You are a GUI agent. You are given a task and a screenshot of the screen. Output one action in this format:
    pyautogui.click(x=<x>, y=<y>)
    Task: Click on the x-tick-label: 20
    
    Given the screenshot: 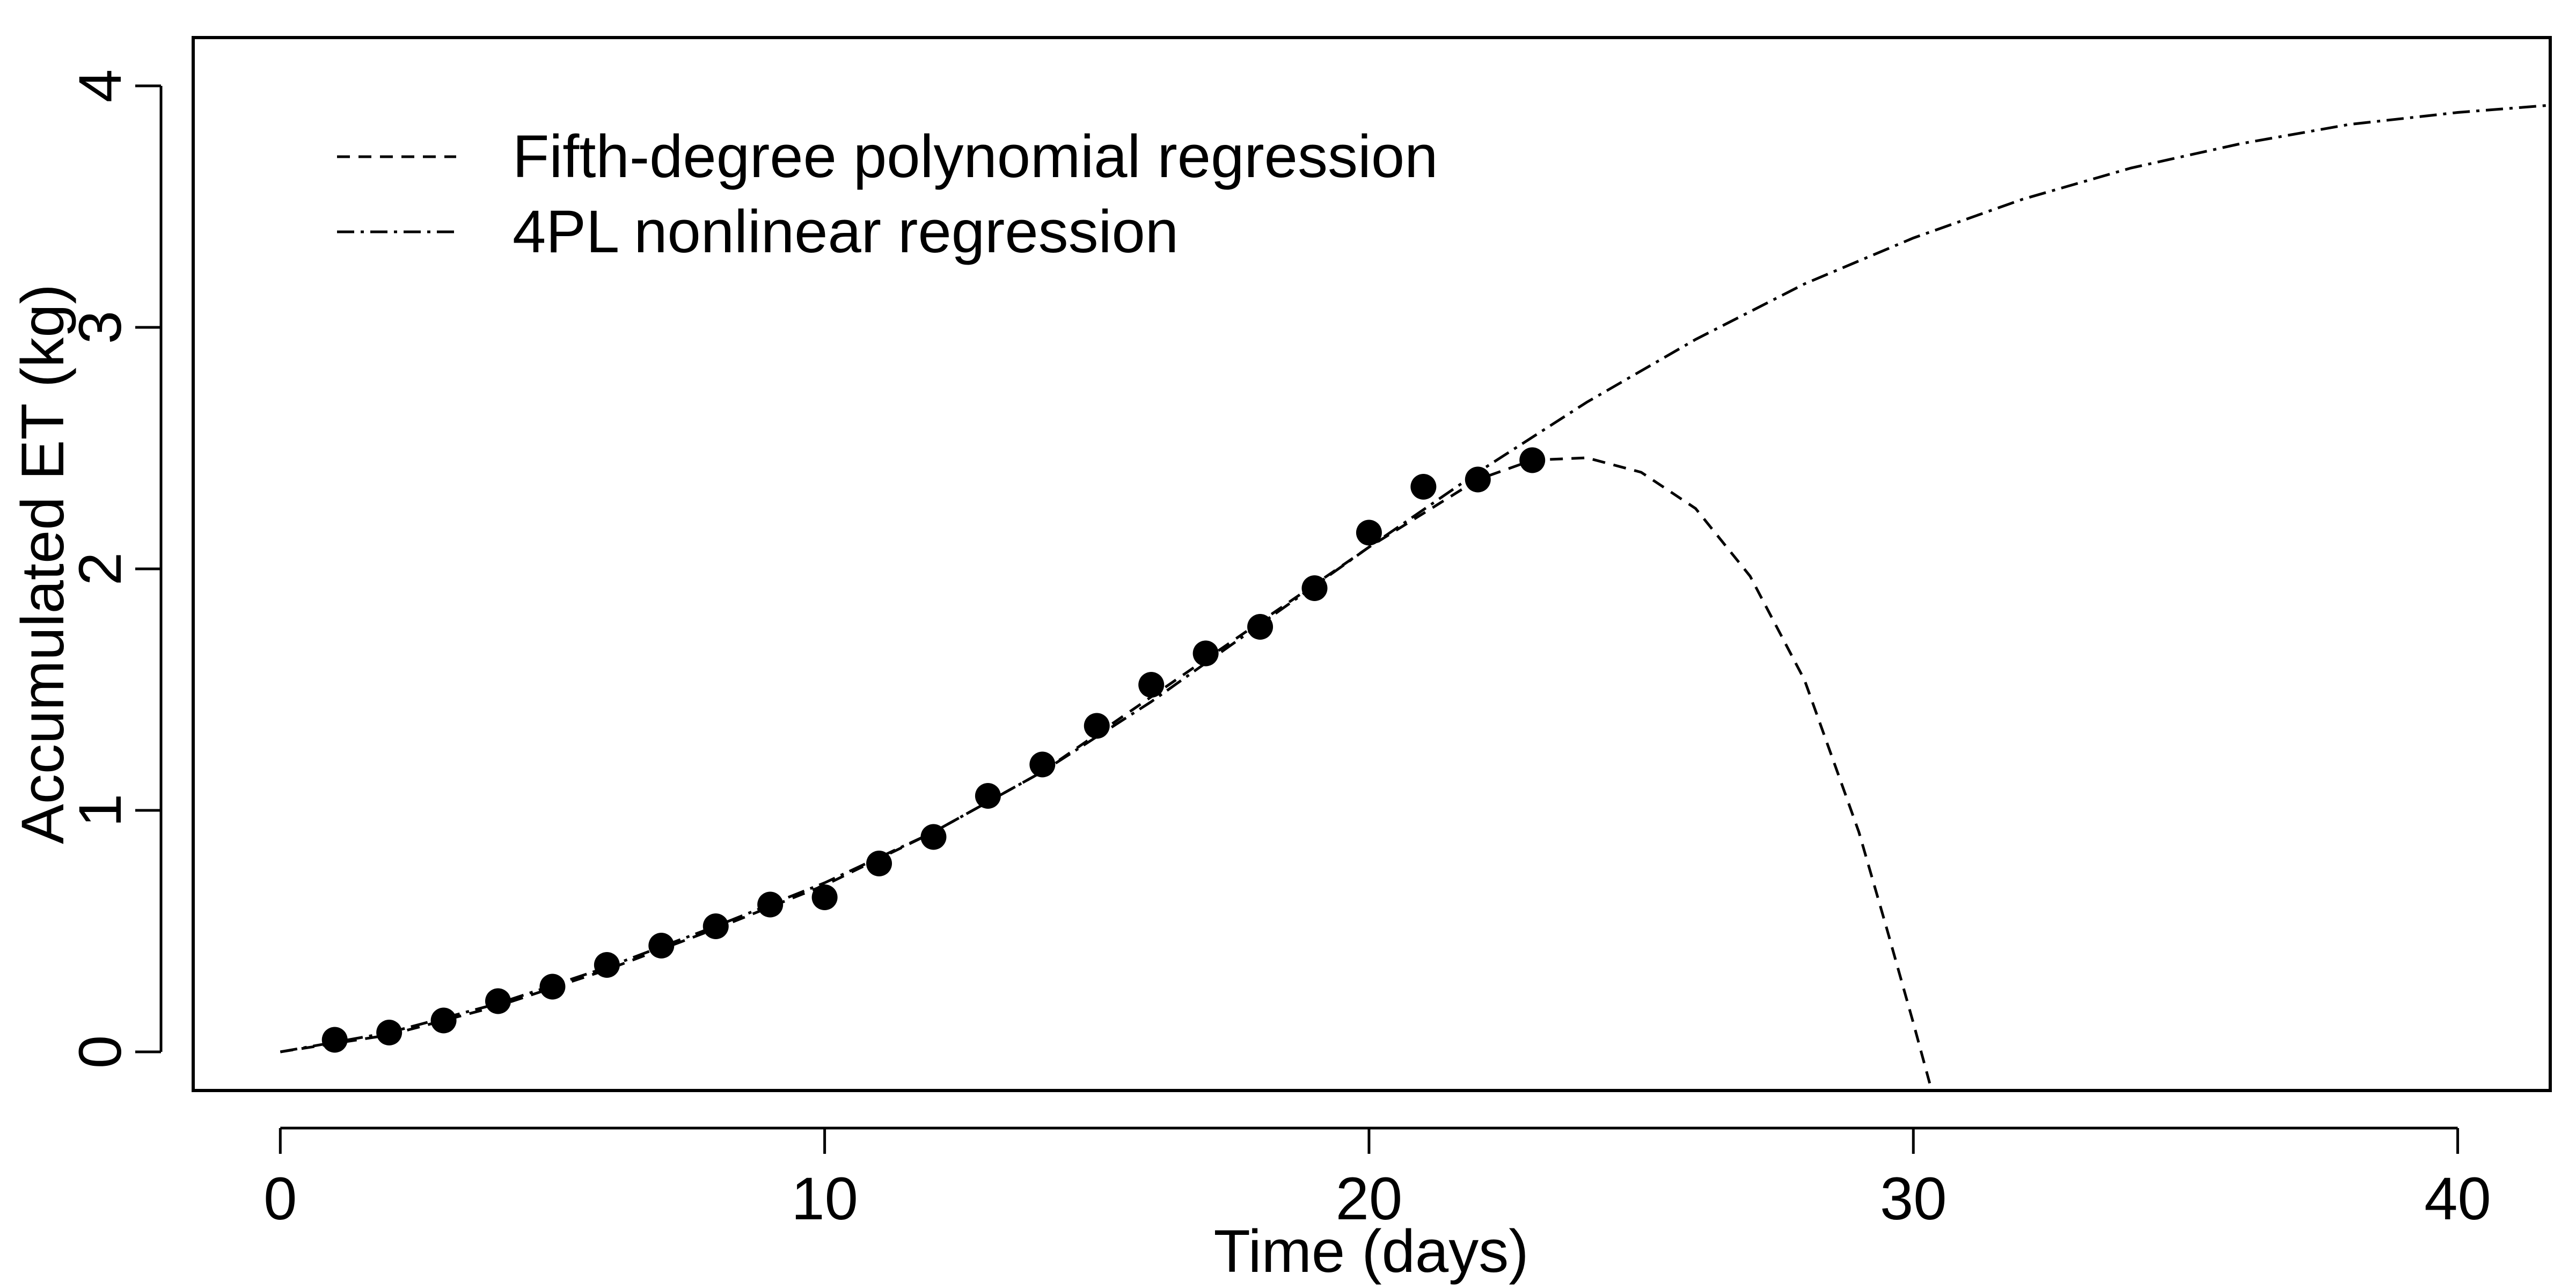 What is the action you would take?
    pyautogui.click(x=1369, y=1198)
    